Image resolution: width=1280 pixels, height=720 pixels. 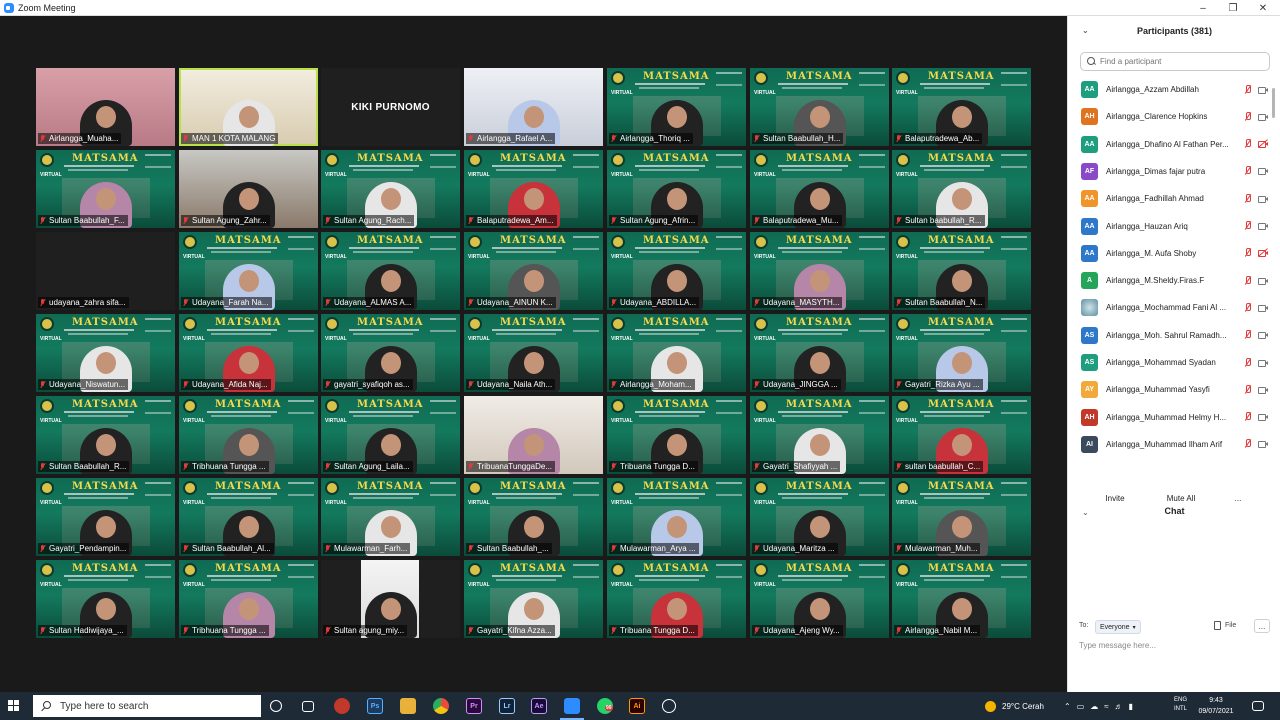 What do you see at coordinates (507, 706) in the screenshot?
I see `lightroom-icon: Lr` at bounding box center [507, 706].